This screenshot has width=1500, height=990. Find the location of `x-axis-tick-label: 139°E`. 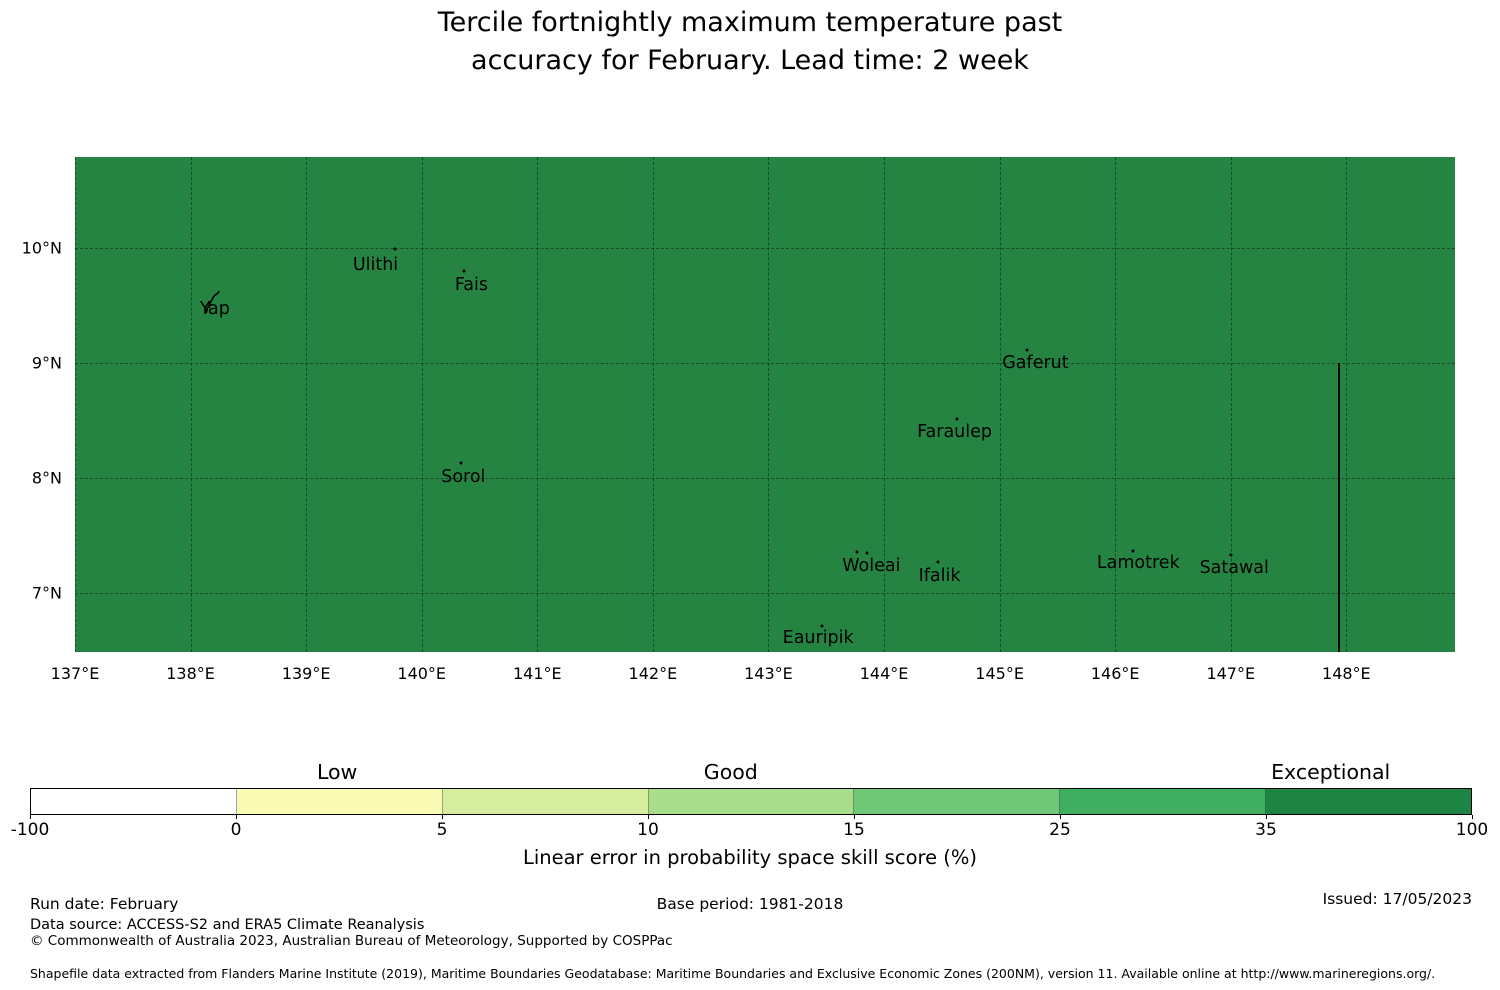

x-axis-tick-label: 139°E is located at coordinates (306, 673).